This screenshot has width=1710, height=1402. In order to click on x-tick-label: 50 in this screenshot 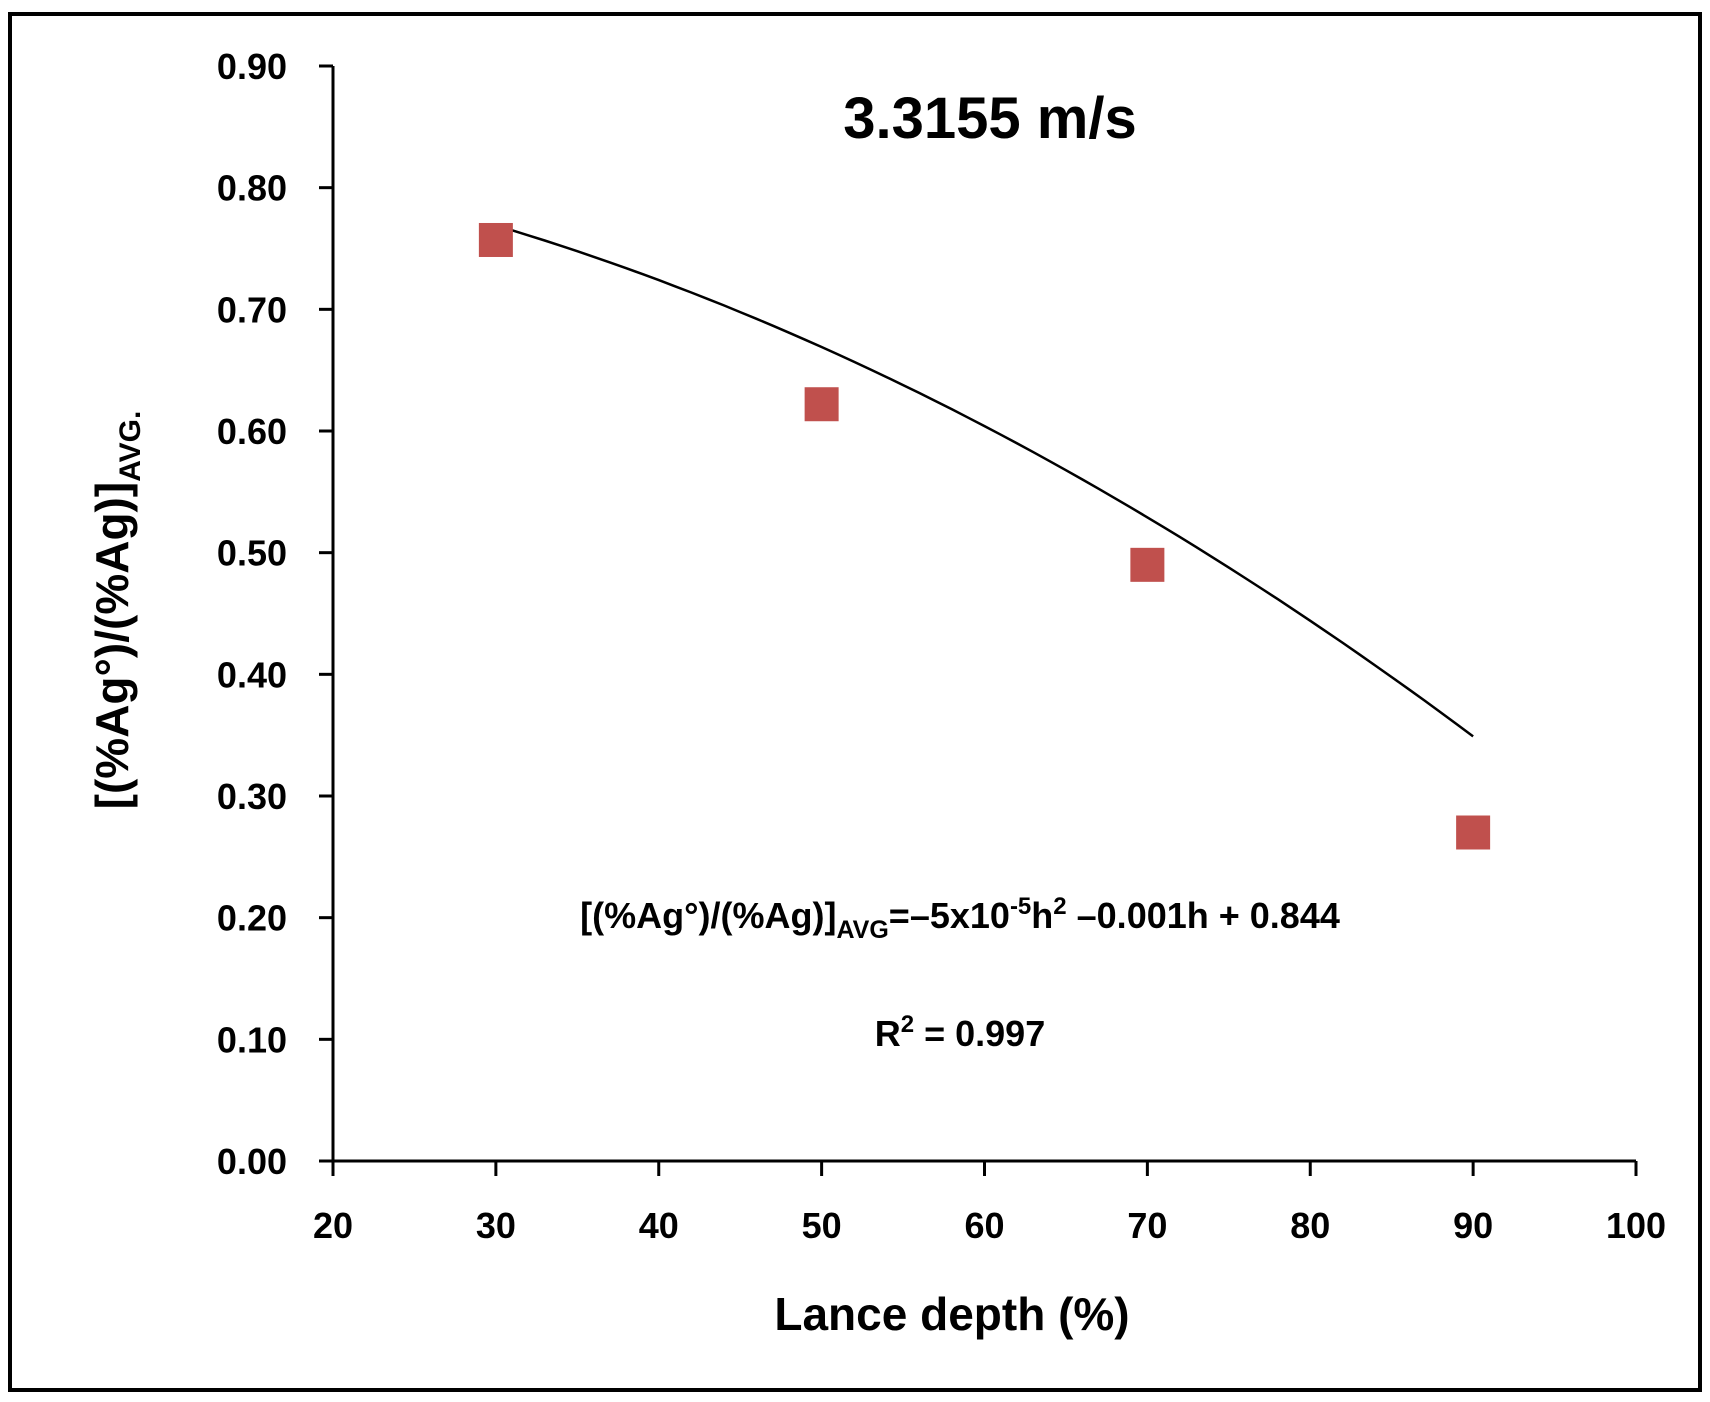, I will do `click(822, 1225)`.